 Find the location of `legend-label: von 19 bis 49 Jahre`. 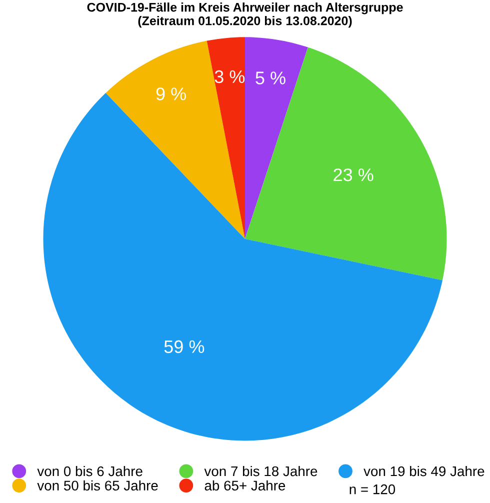

legend-label: von 19 bis 49 Jahre is located at coordinates (424, 471).